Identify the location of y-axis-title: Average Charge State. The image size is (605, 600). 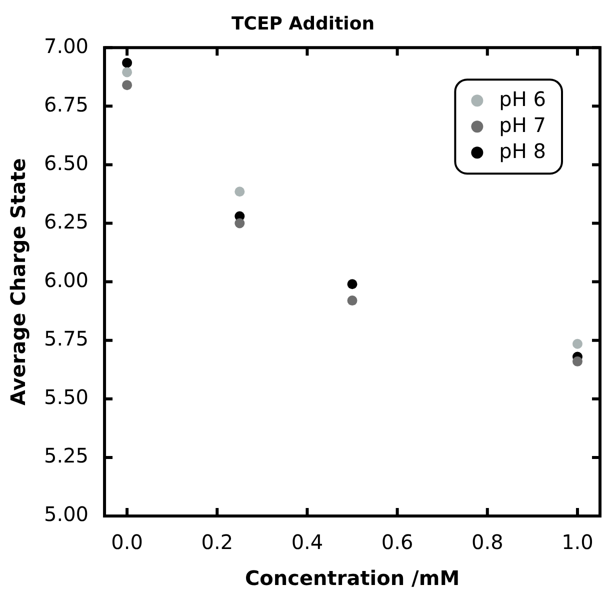
(18, 282).